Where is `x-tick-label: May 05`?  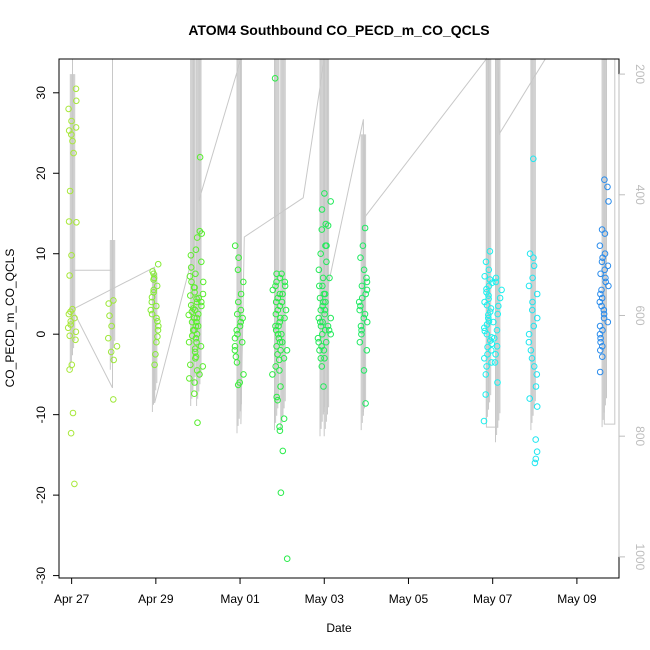 x-tick-label: May 05 is located at coordinates (409, 599).